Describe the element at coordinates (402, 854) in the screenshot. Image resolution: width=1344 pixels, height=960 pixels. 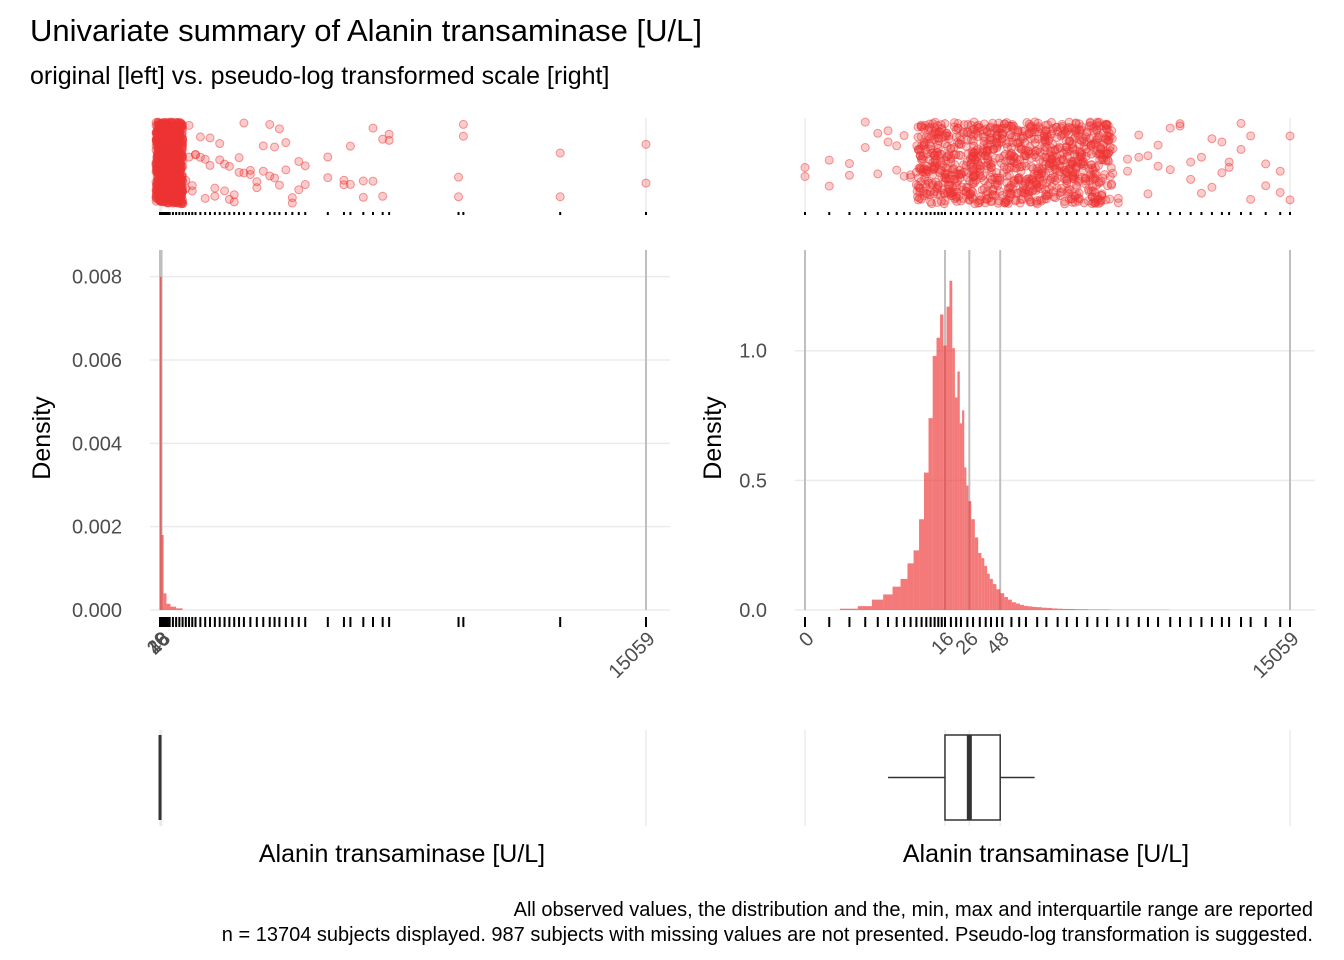
I see `left-x-axis-title: Alanin transaminase [U/L]` at that location.